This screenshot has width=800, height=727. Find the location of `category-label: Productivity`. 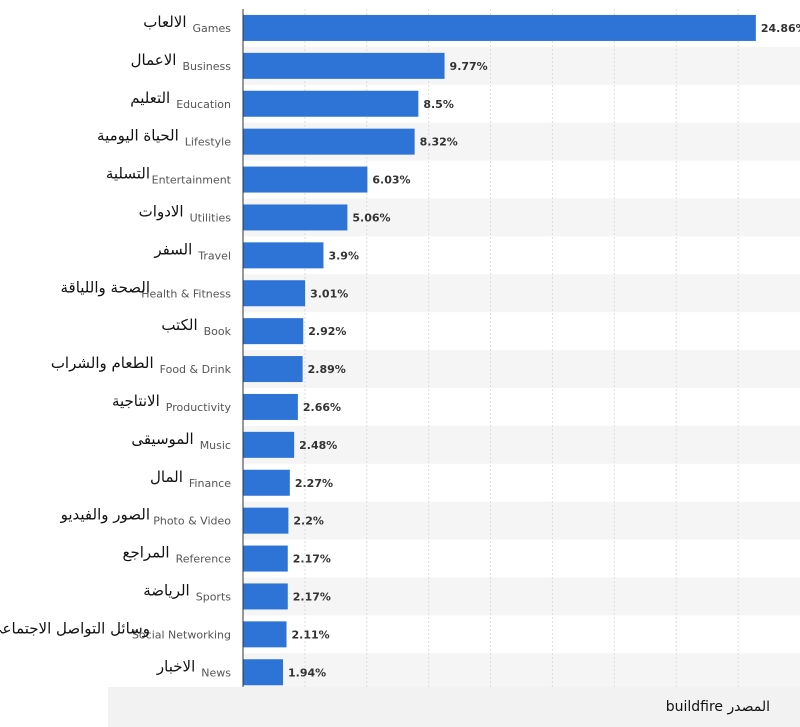

category-label: Productivity is located at coordinates (199, 407).